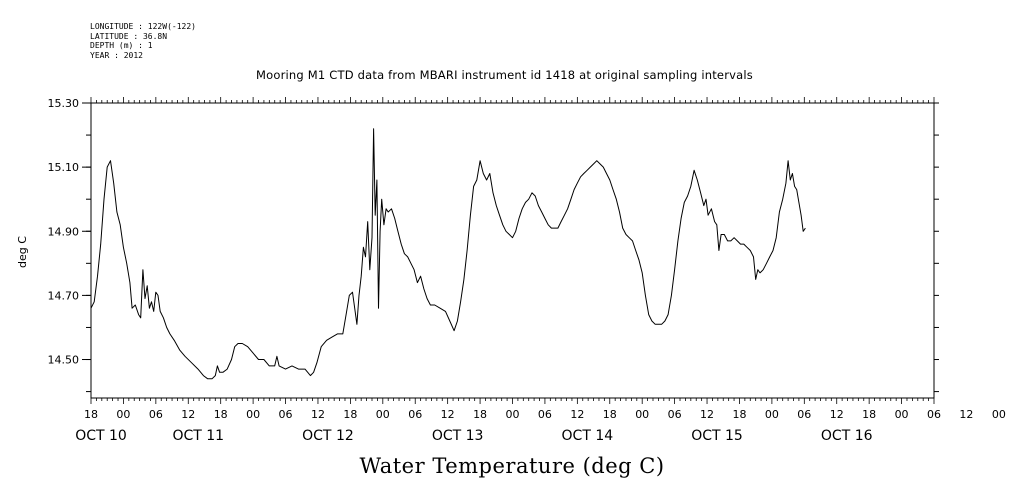  What do you see at coordinates (64, 360) in the screenshot?
I see `y-tick-label: 14.50` at bounding box center [64, 360].